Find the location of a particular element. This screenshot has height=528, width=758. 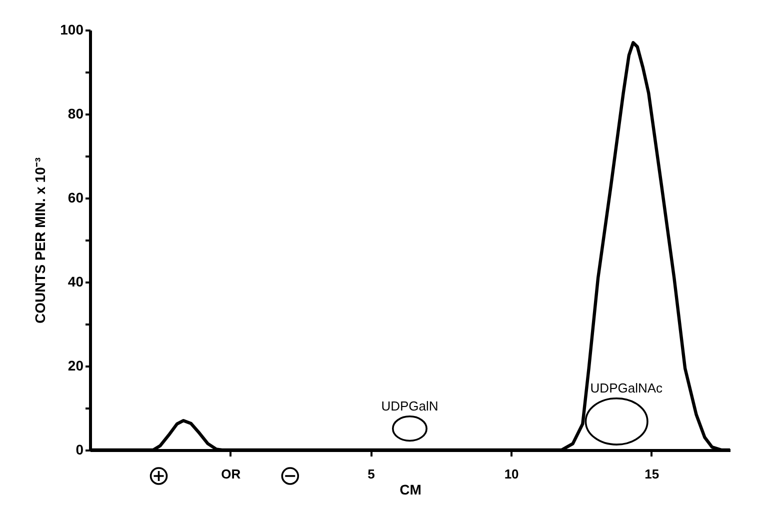

x-tick-label: 15 is located at coordinates (652, 474).